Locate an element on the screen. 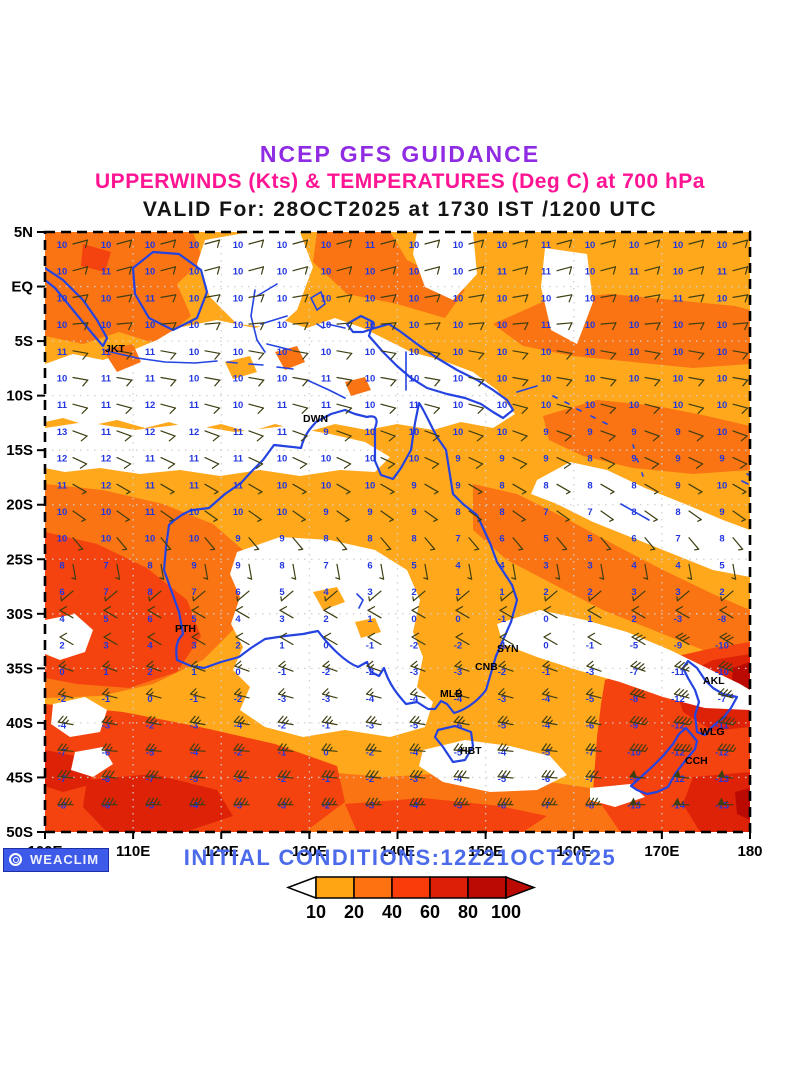  temperature-value: -14 is located at coordinates (678, 806).